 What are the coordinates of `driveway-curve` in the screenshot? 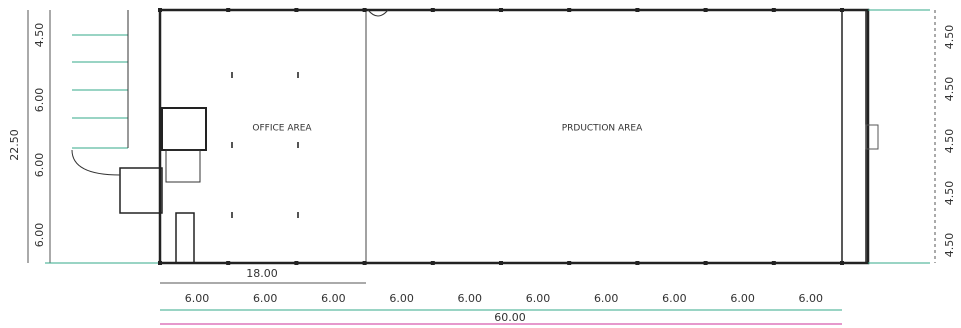 It's located at (96, 162).